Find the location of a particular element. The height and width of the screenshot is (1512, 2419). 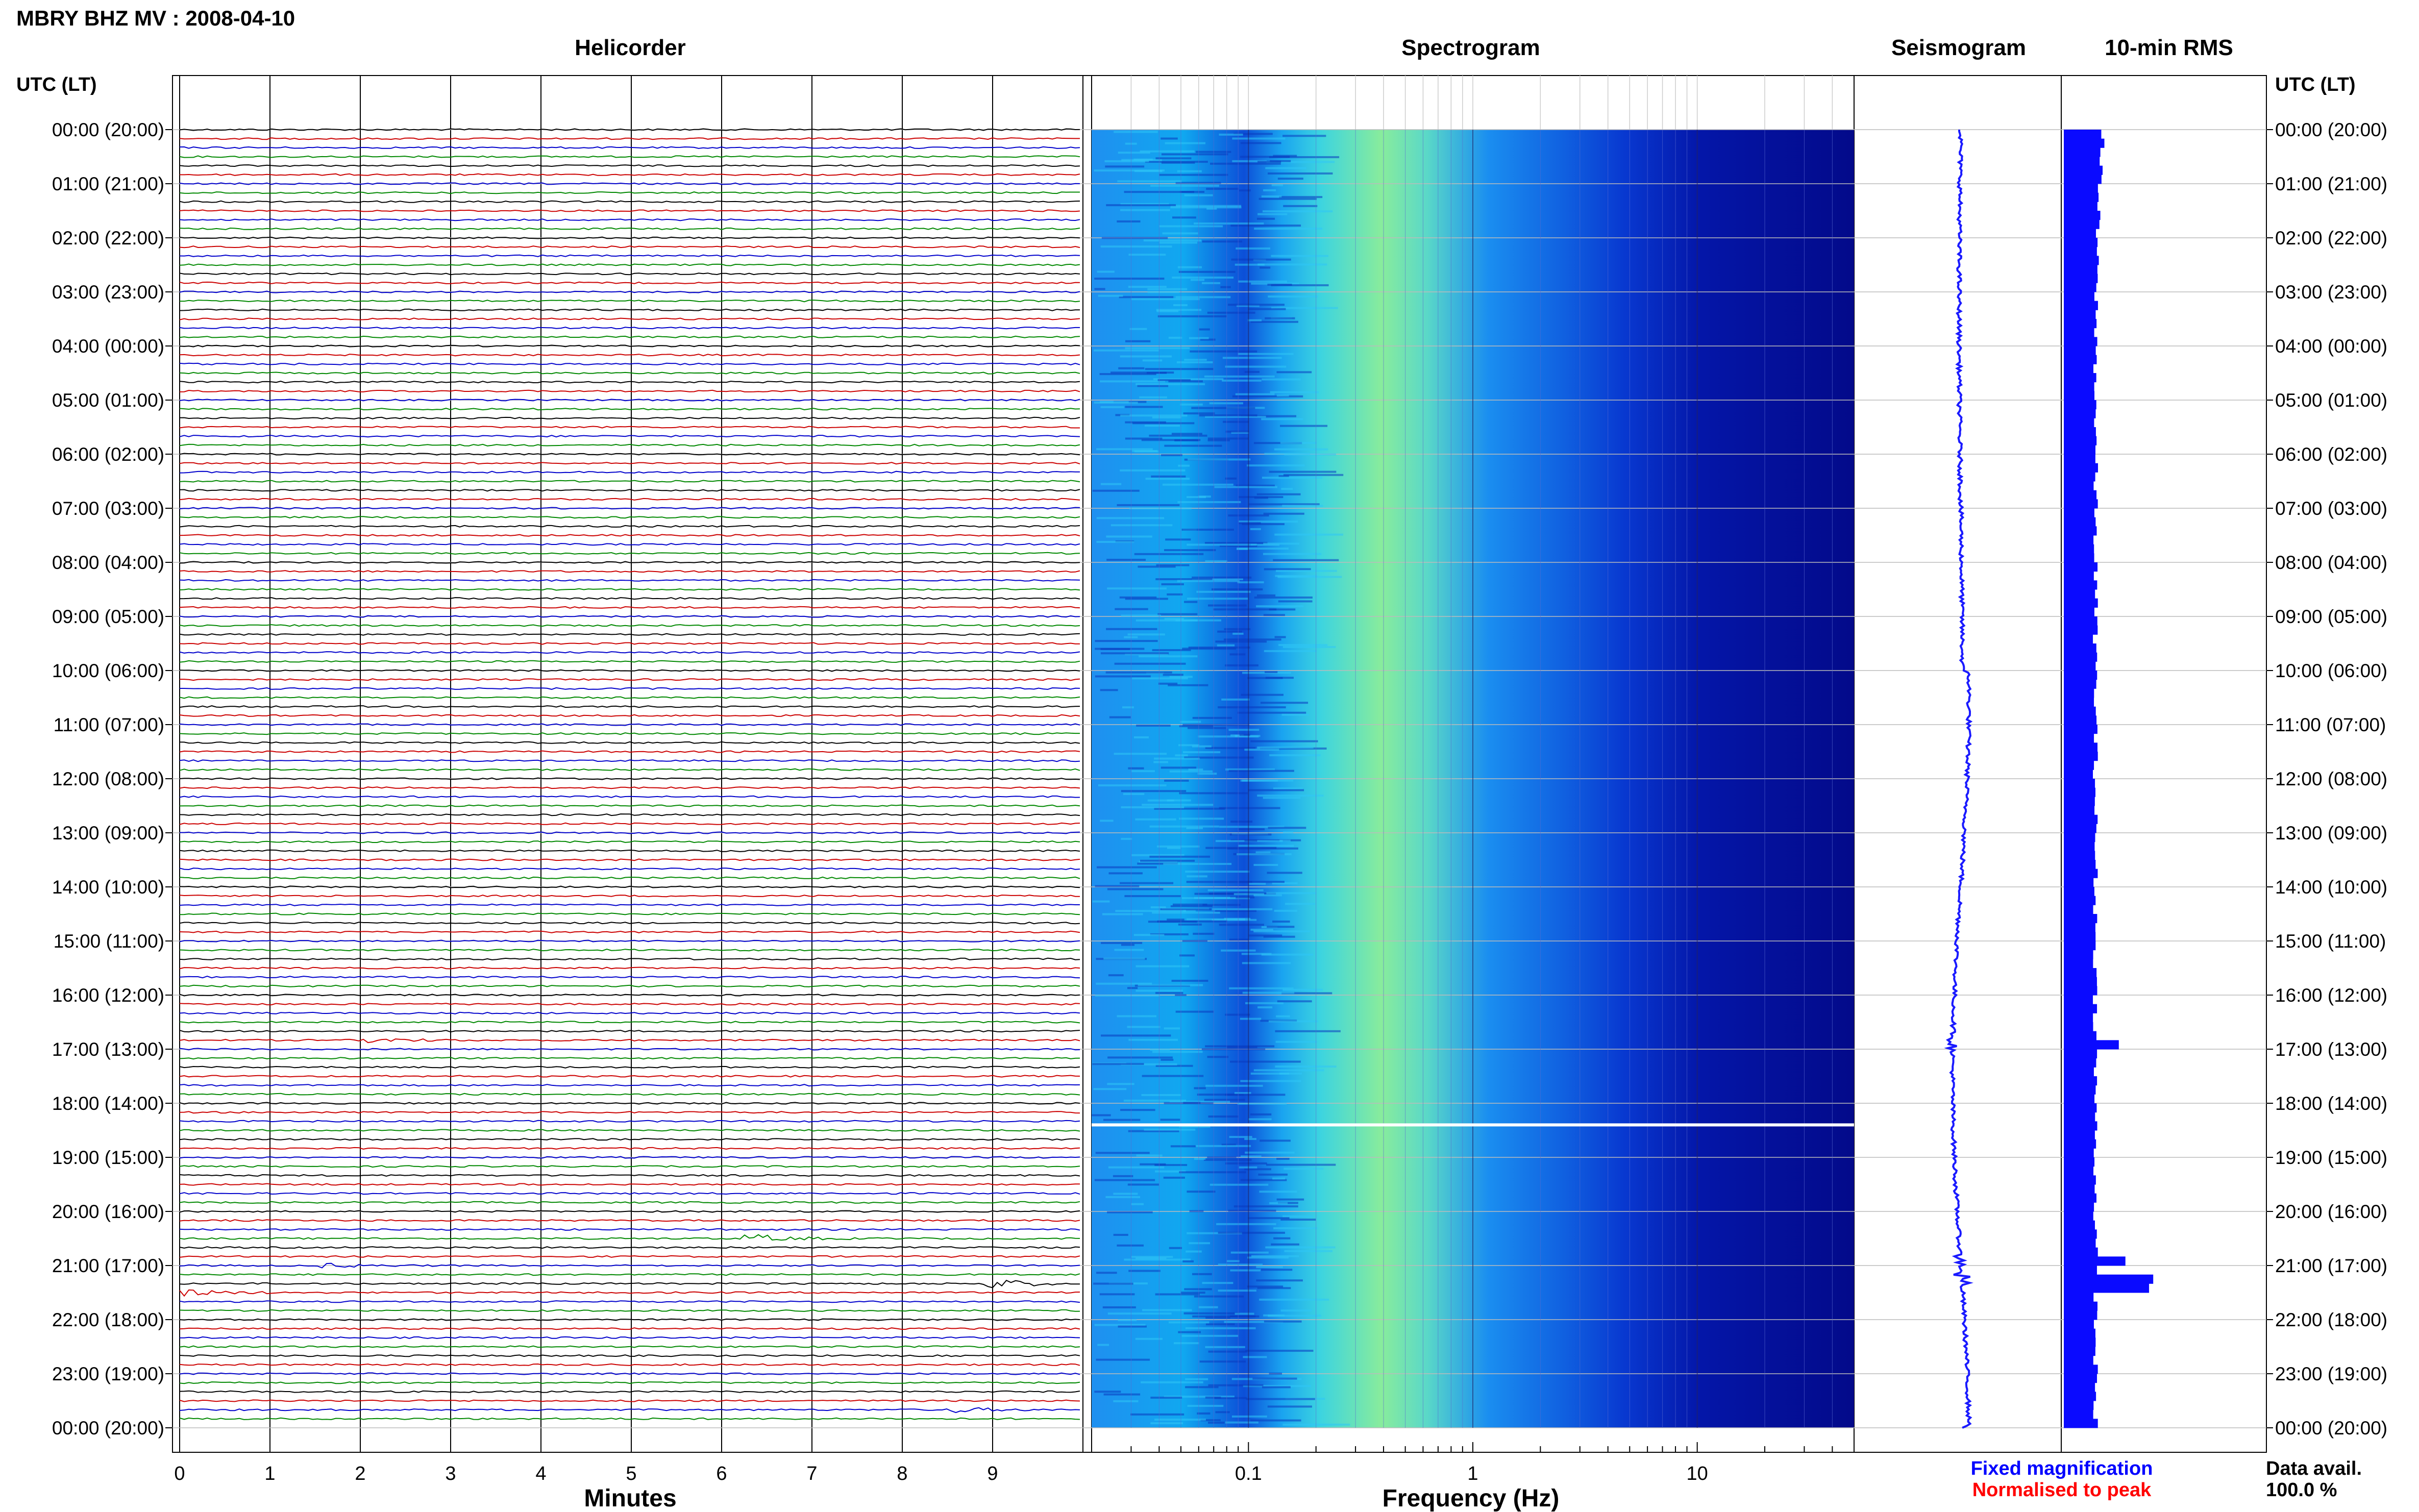

time-label: 10:00 (06:00) is located at coordinates (2331, 670).